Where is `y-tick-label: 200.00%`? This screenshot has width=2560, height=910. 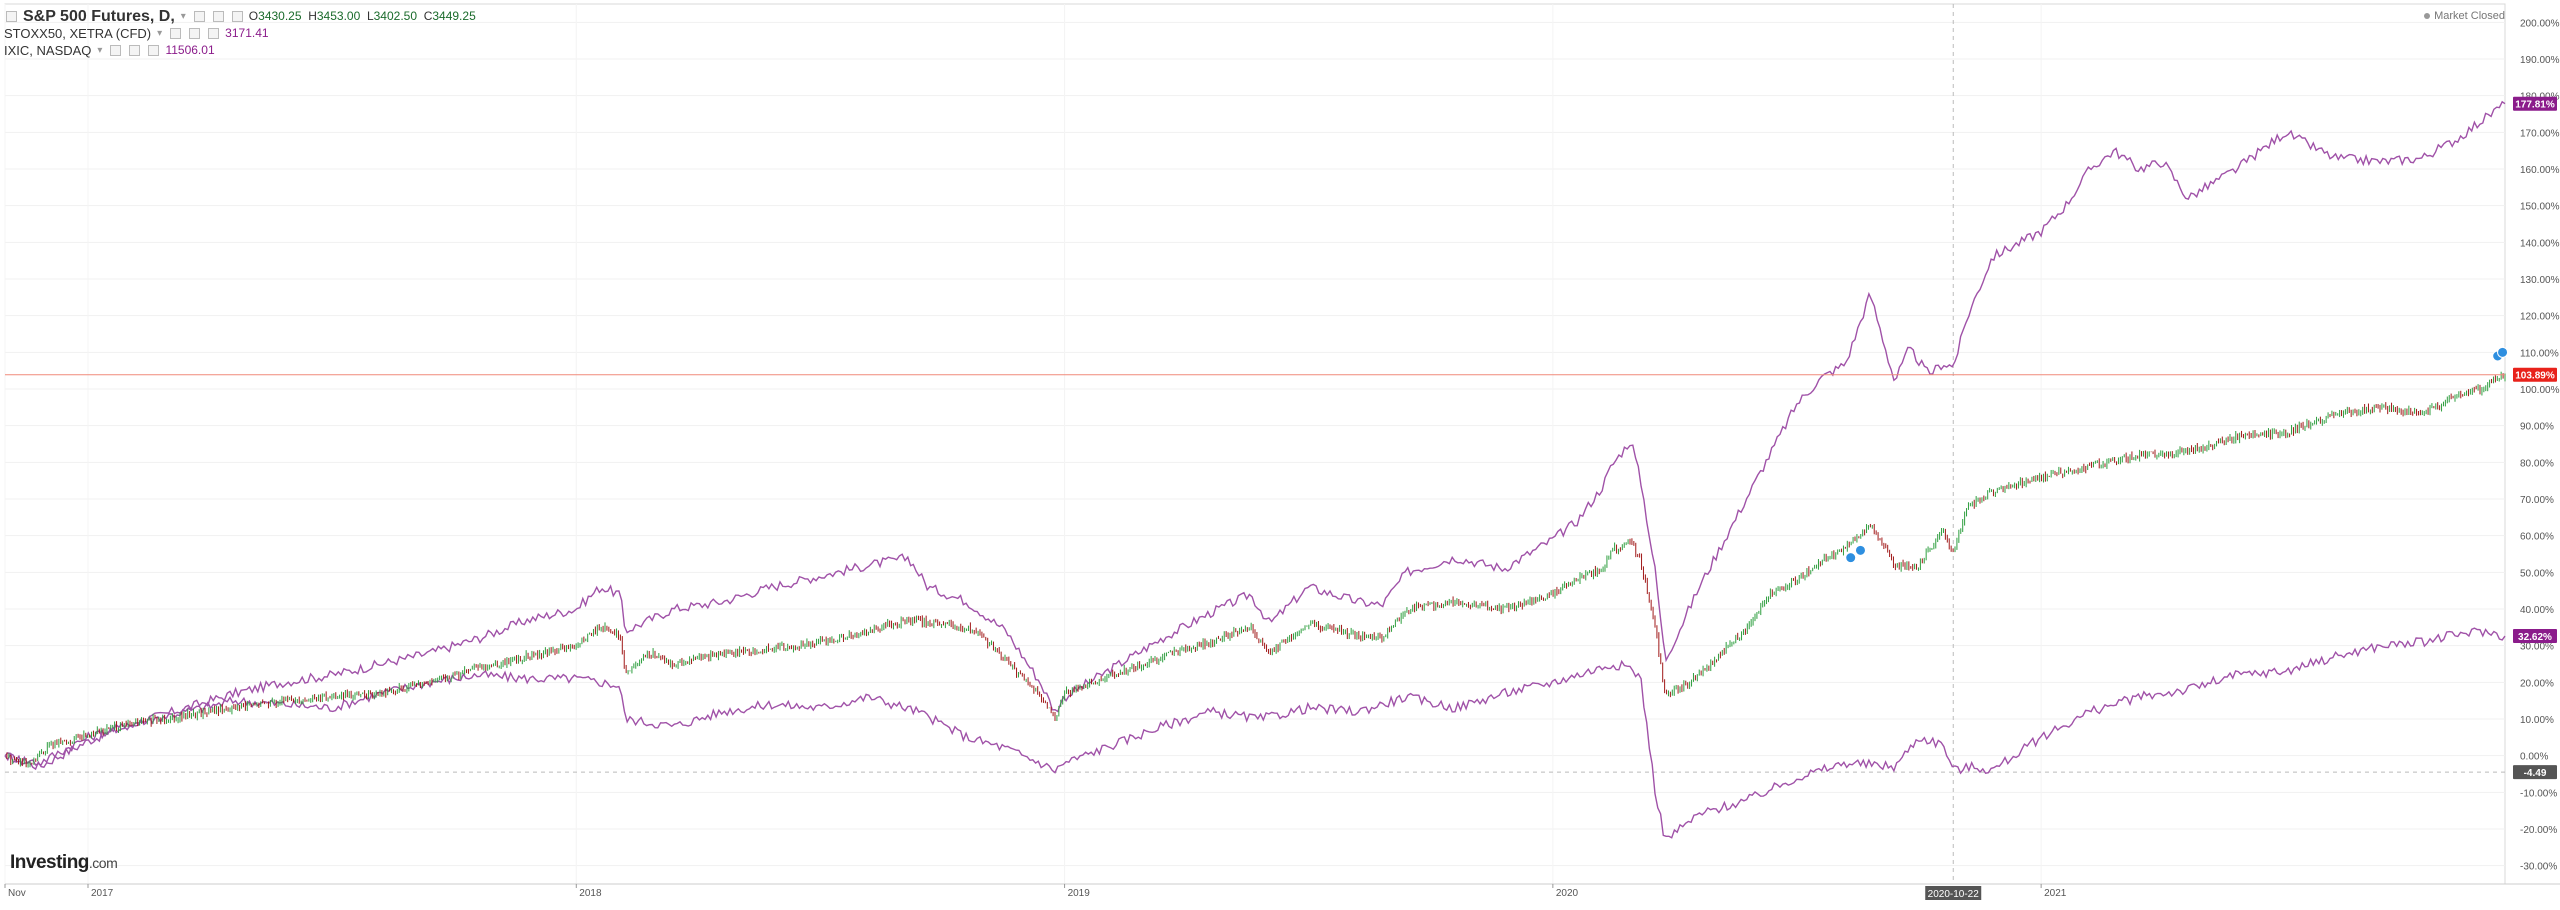
y-tick-label: 200.00% is located at coordinates (2540, 23).